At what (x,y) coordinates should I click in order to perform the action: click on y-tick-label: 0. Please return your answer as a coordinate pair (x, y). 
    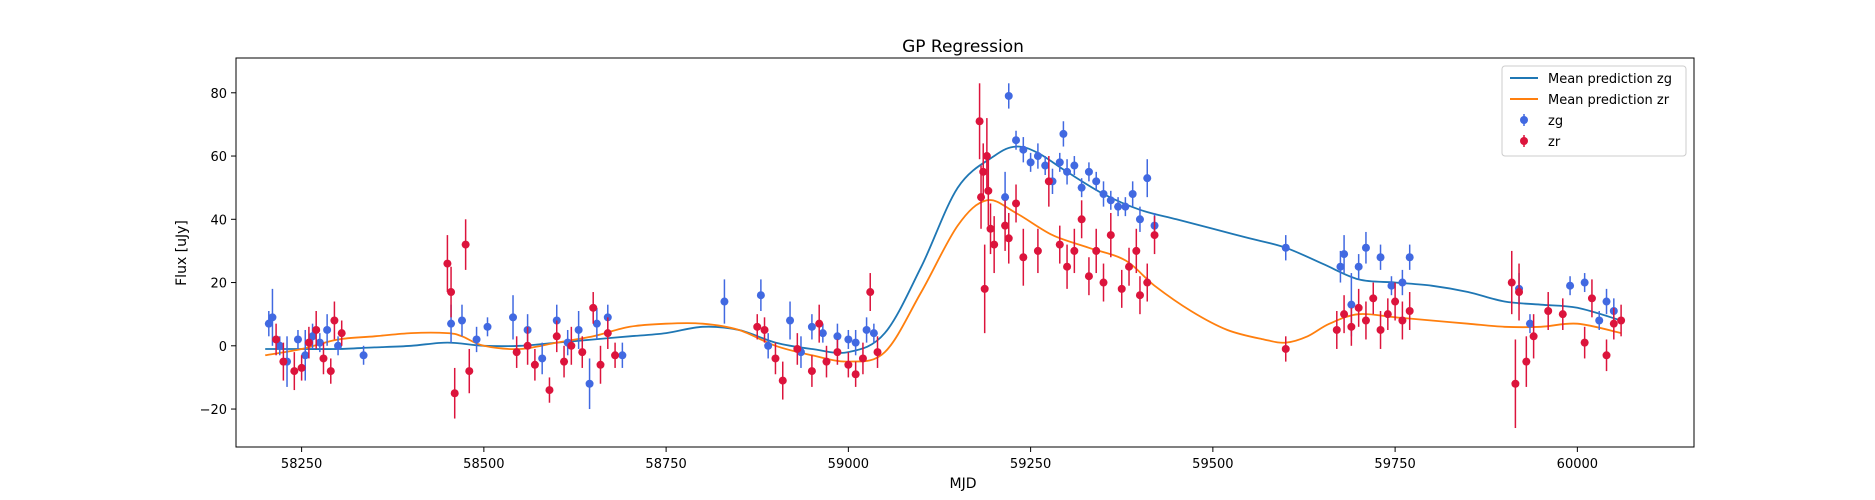
    Looking at the image, I should click on (223, 347).